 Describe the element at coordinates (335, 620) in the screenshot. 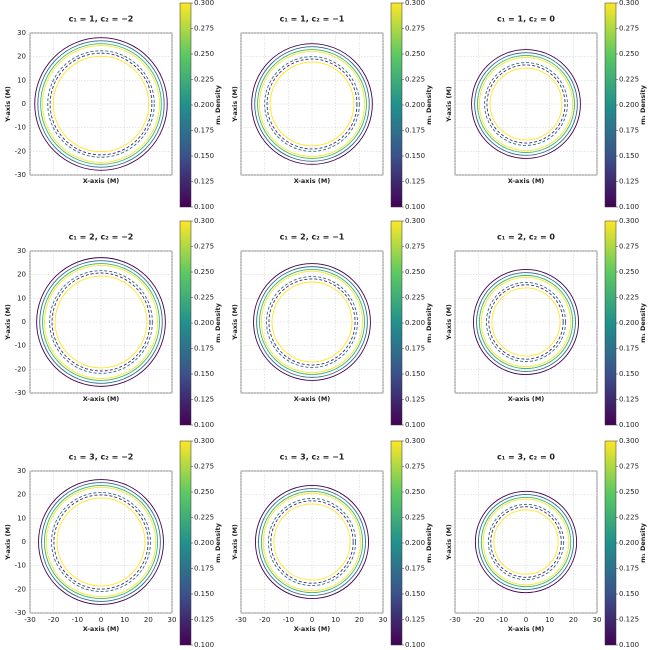

I see `x-tick-label: 10` at that location.